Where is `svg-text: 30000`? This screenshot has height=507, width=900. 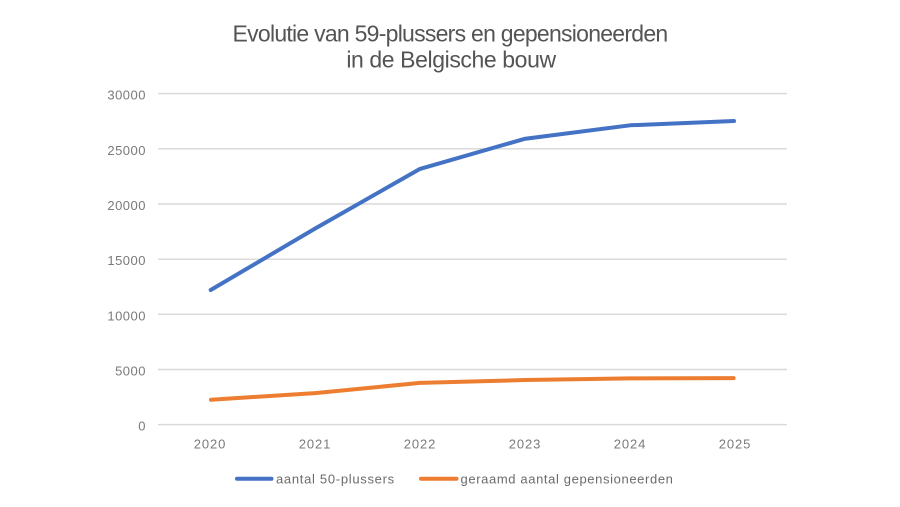
svg-text: 30000 is located at coordinates (126, 95).